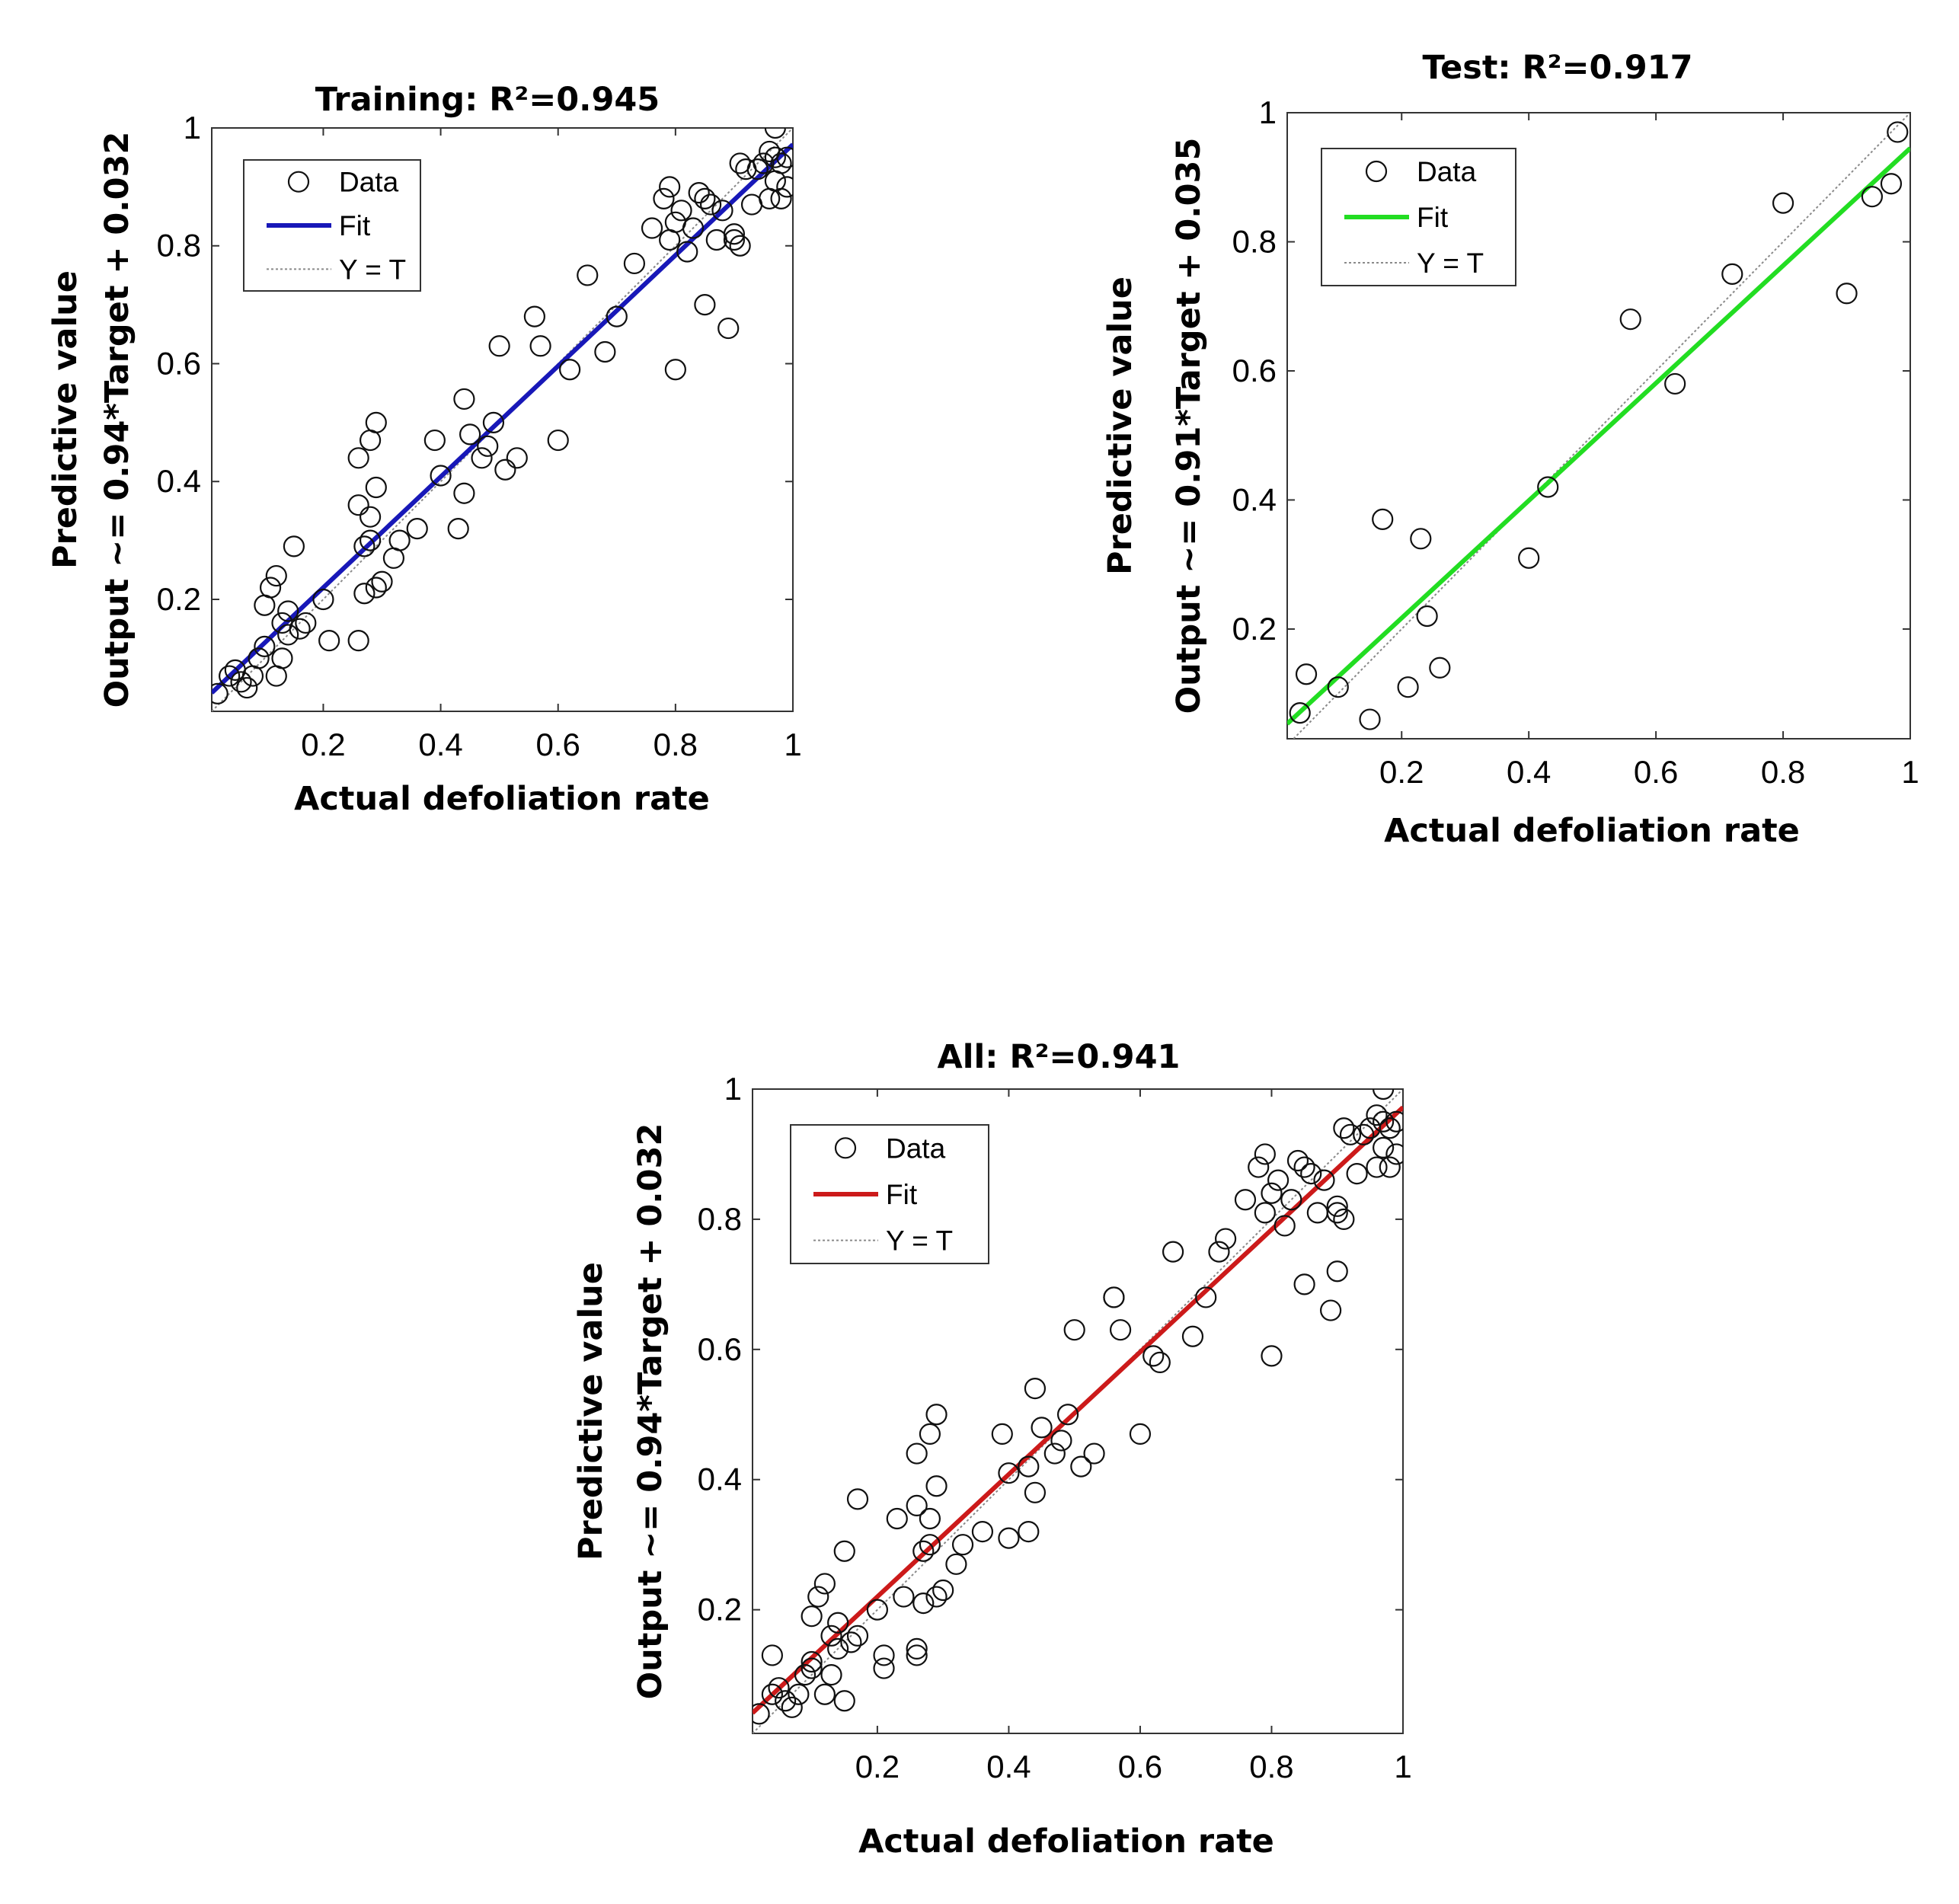 The height and width of the screenshot is (1904, 1959). What do you see at coordinates (1529, 772) in the screenshot?
I see `x-tick-label: 0.4` at bounding box center [1529, 772].